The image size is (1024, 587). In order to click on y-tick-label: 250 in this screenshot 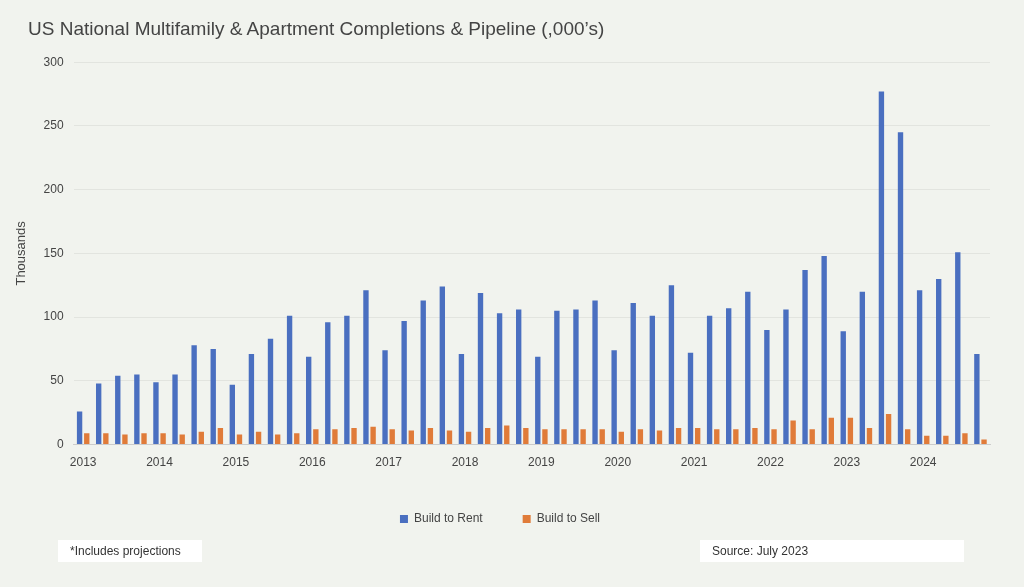, I will do `click(53, 125)`.